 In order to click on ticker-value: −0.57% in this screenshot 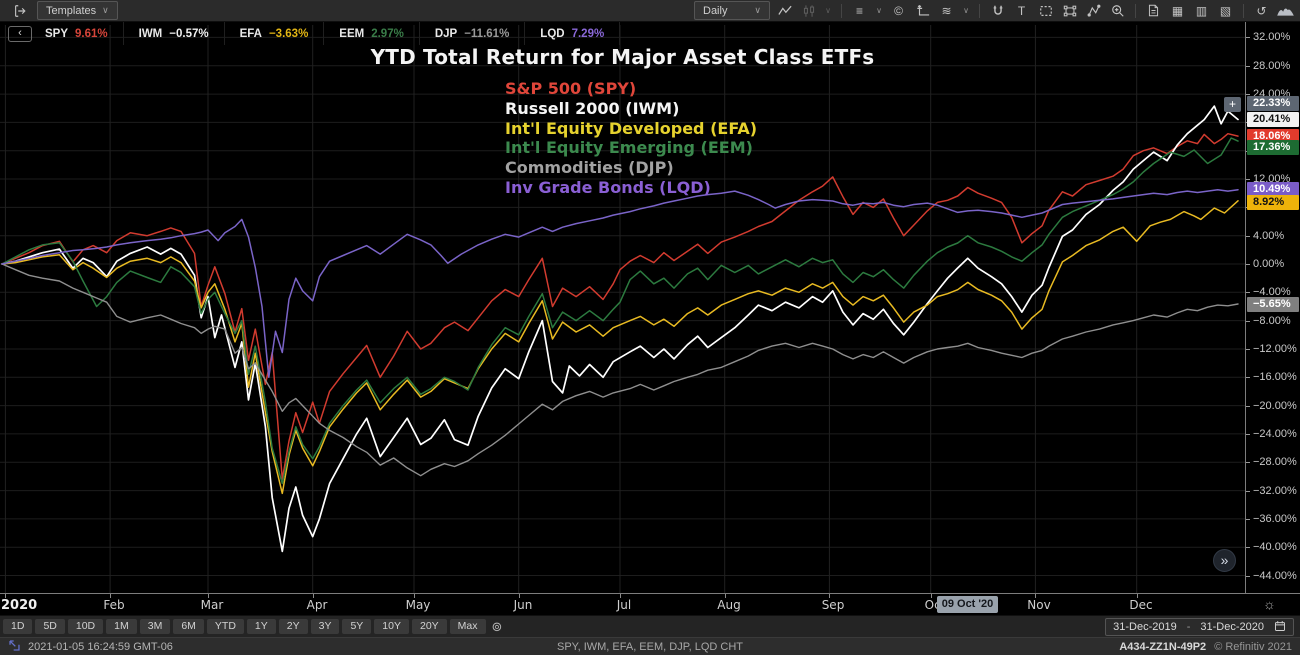, I will do `click(189, 33)`.